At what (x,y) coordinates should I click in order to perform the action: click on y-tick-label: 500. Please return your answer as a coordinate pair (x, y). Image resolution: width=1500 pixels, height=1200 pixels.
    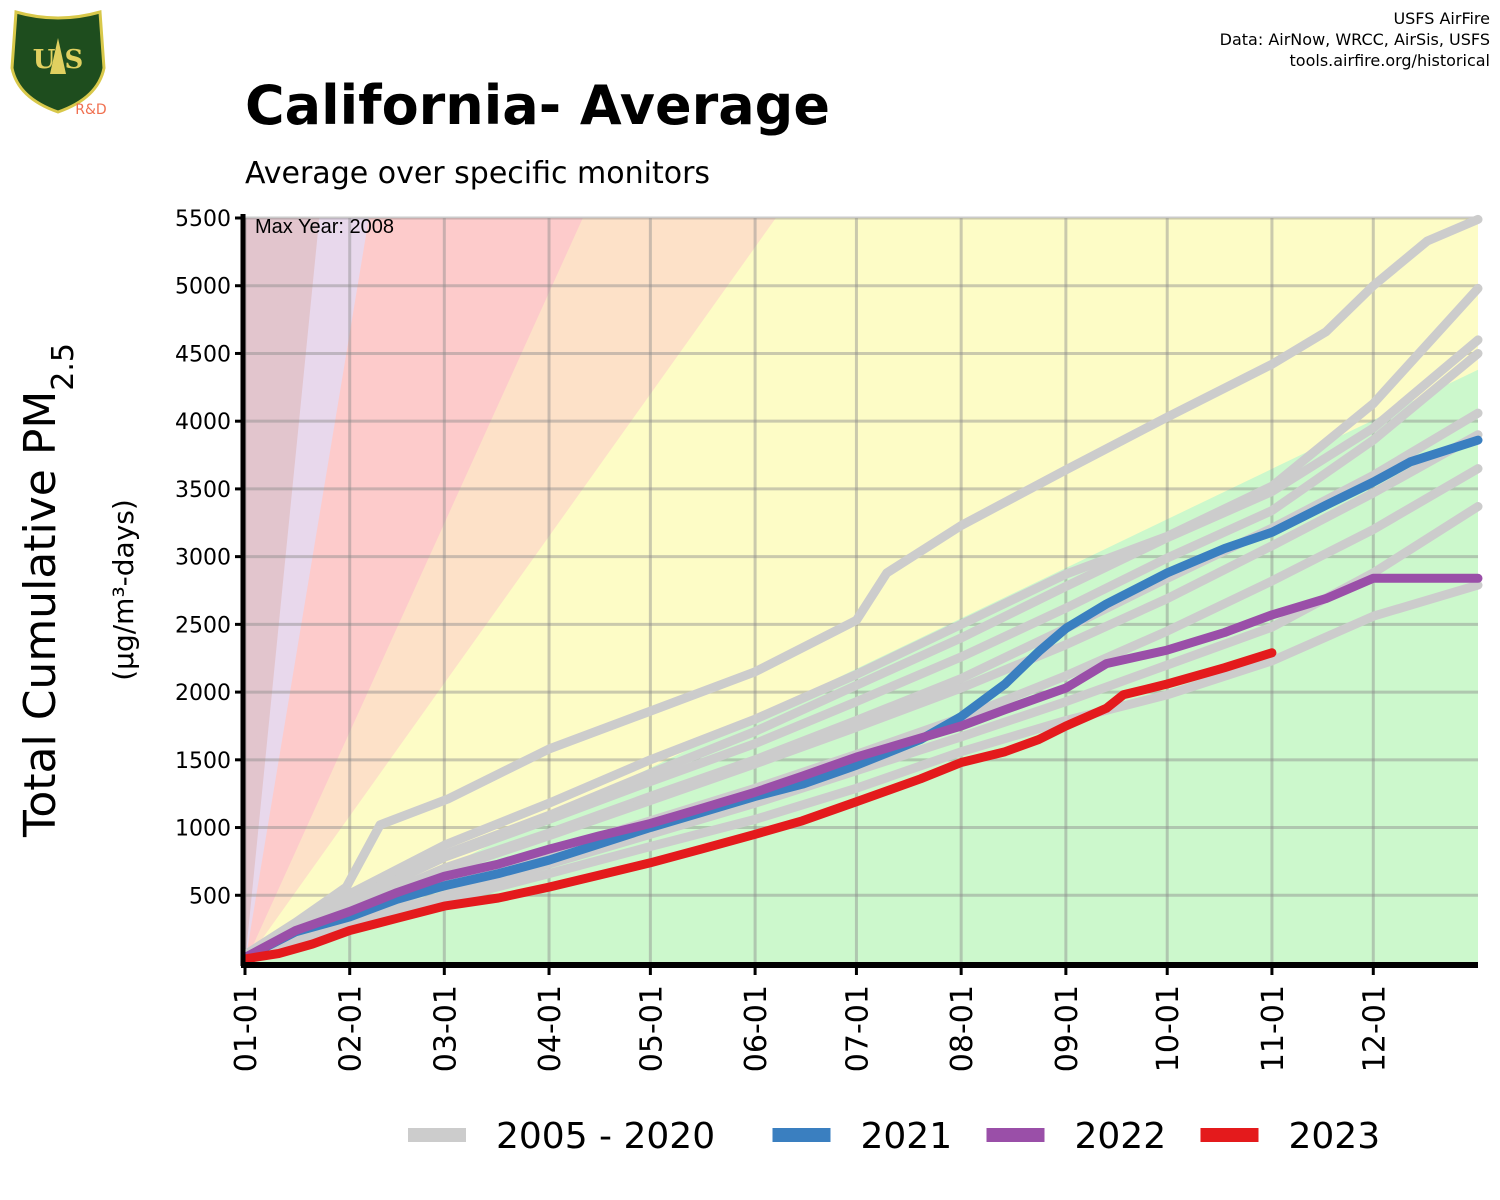
    Looking at the image, I should click on (210, 896).